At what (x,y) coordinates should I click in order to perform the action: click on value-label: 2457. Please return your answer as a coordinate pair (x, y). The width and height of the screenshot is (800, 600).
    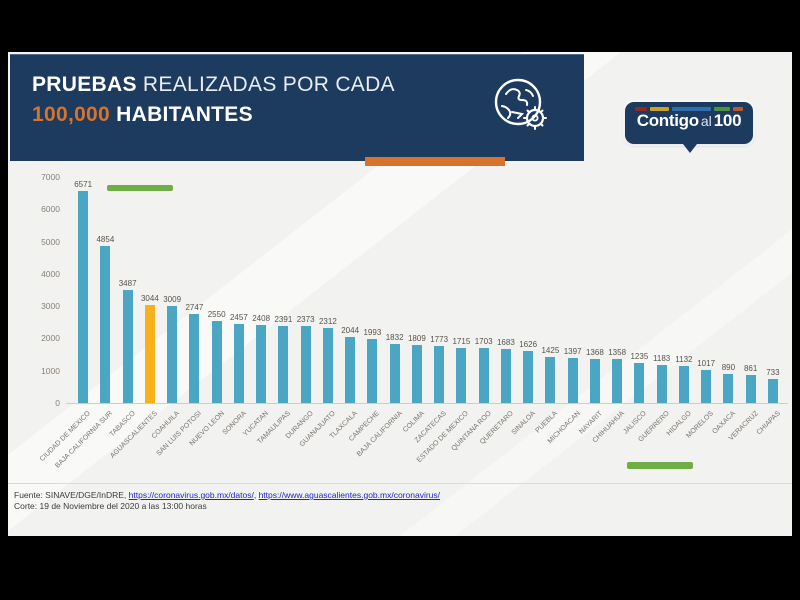
    Looking at the image, I should click on (238, 317).